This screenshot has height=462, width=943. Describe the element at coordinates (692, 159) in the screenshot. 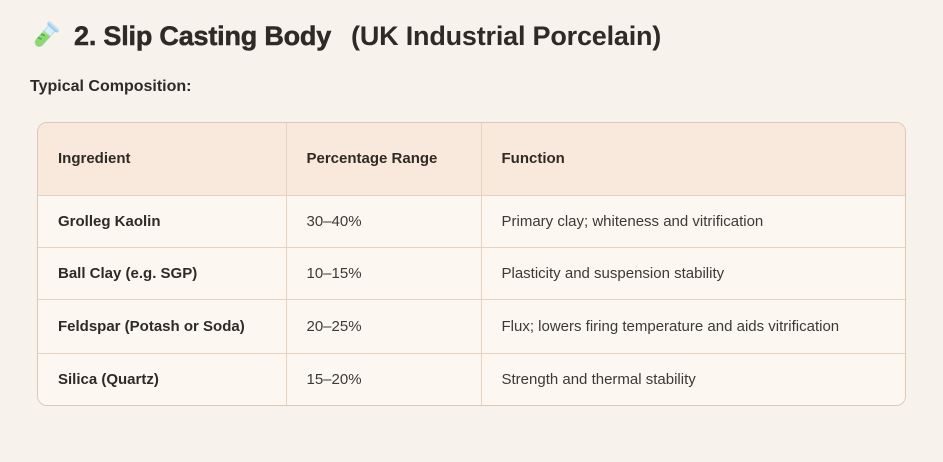

I see `column-header-function: Function` at that location.